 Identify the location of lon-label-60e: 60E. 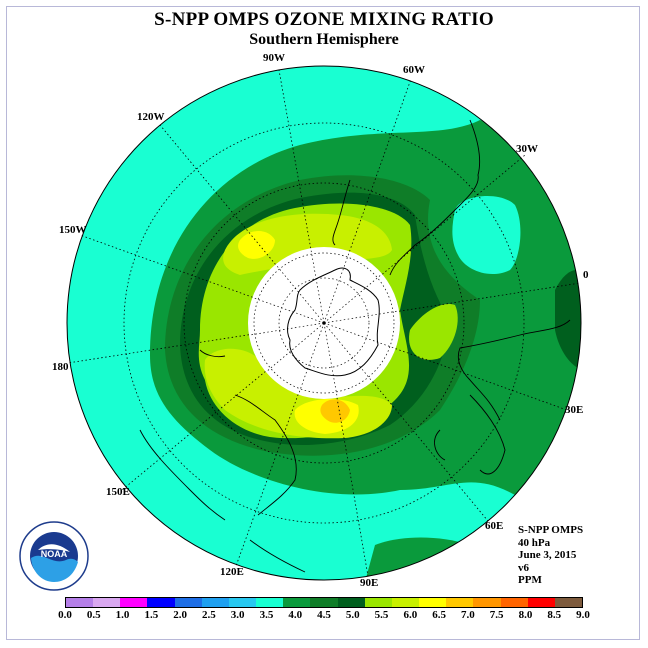
(494, 526).